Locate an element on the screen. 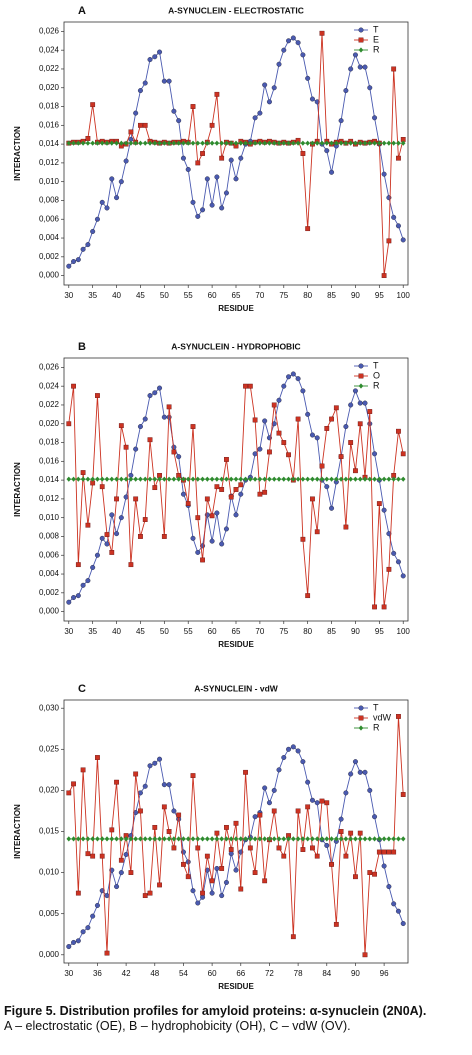 Image resolution: width=472 pixels, height=1055 pixels. x-tick-label: 35 is located at coordinates (92, 631).